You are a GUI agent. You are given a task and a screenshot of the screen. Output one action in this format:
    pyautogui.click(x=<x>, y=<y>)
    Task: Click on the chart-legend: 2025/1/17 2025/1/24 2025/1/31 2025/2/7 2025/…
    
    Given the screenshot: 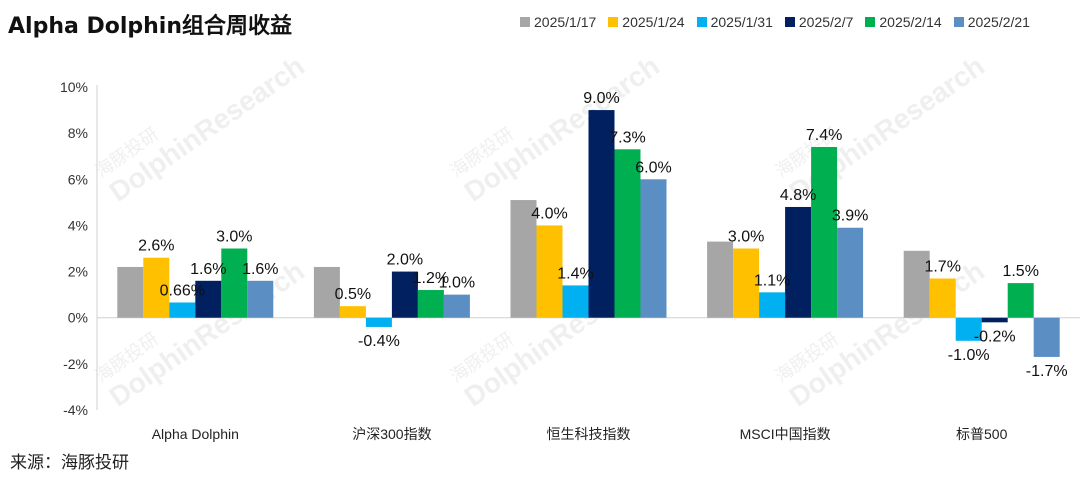 What is the action you would take?
    pyautogui.click(x=775, y=22)
    